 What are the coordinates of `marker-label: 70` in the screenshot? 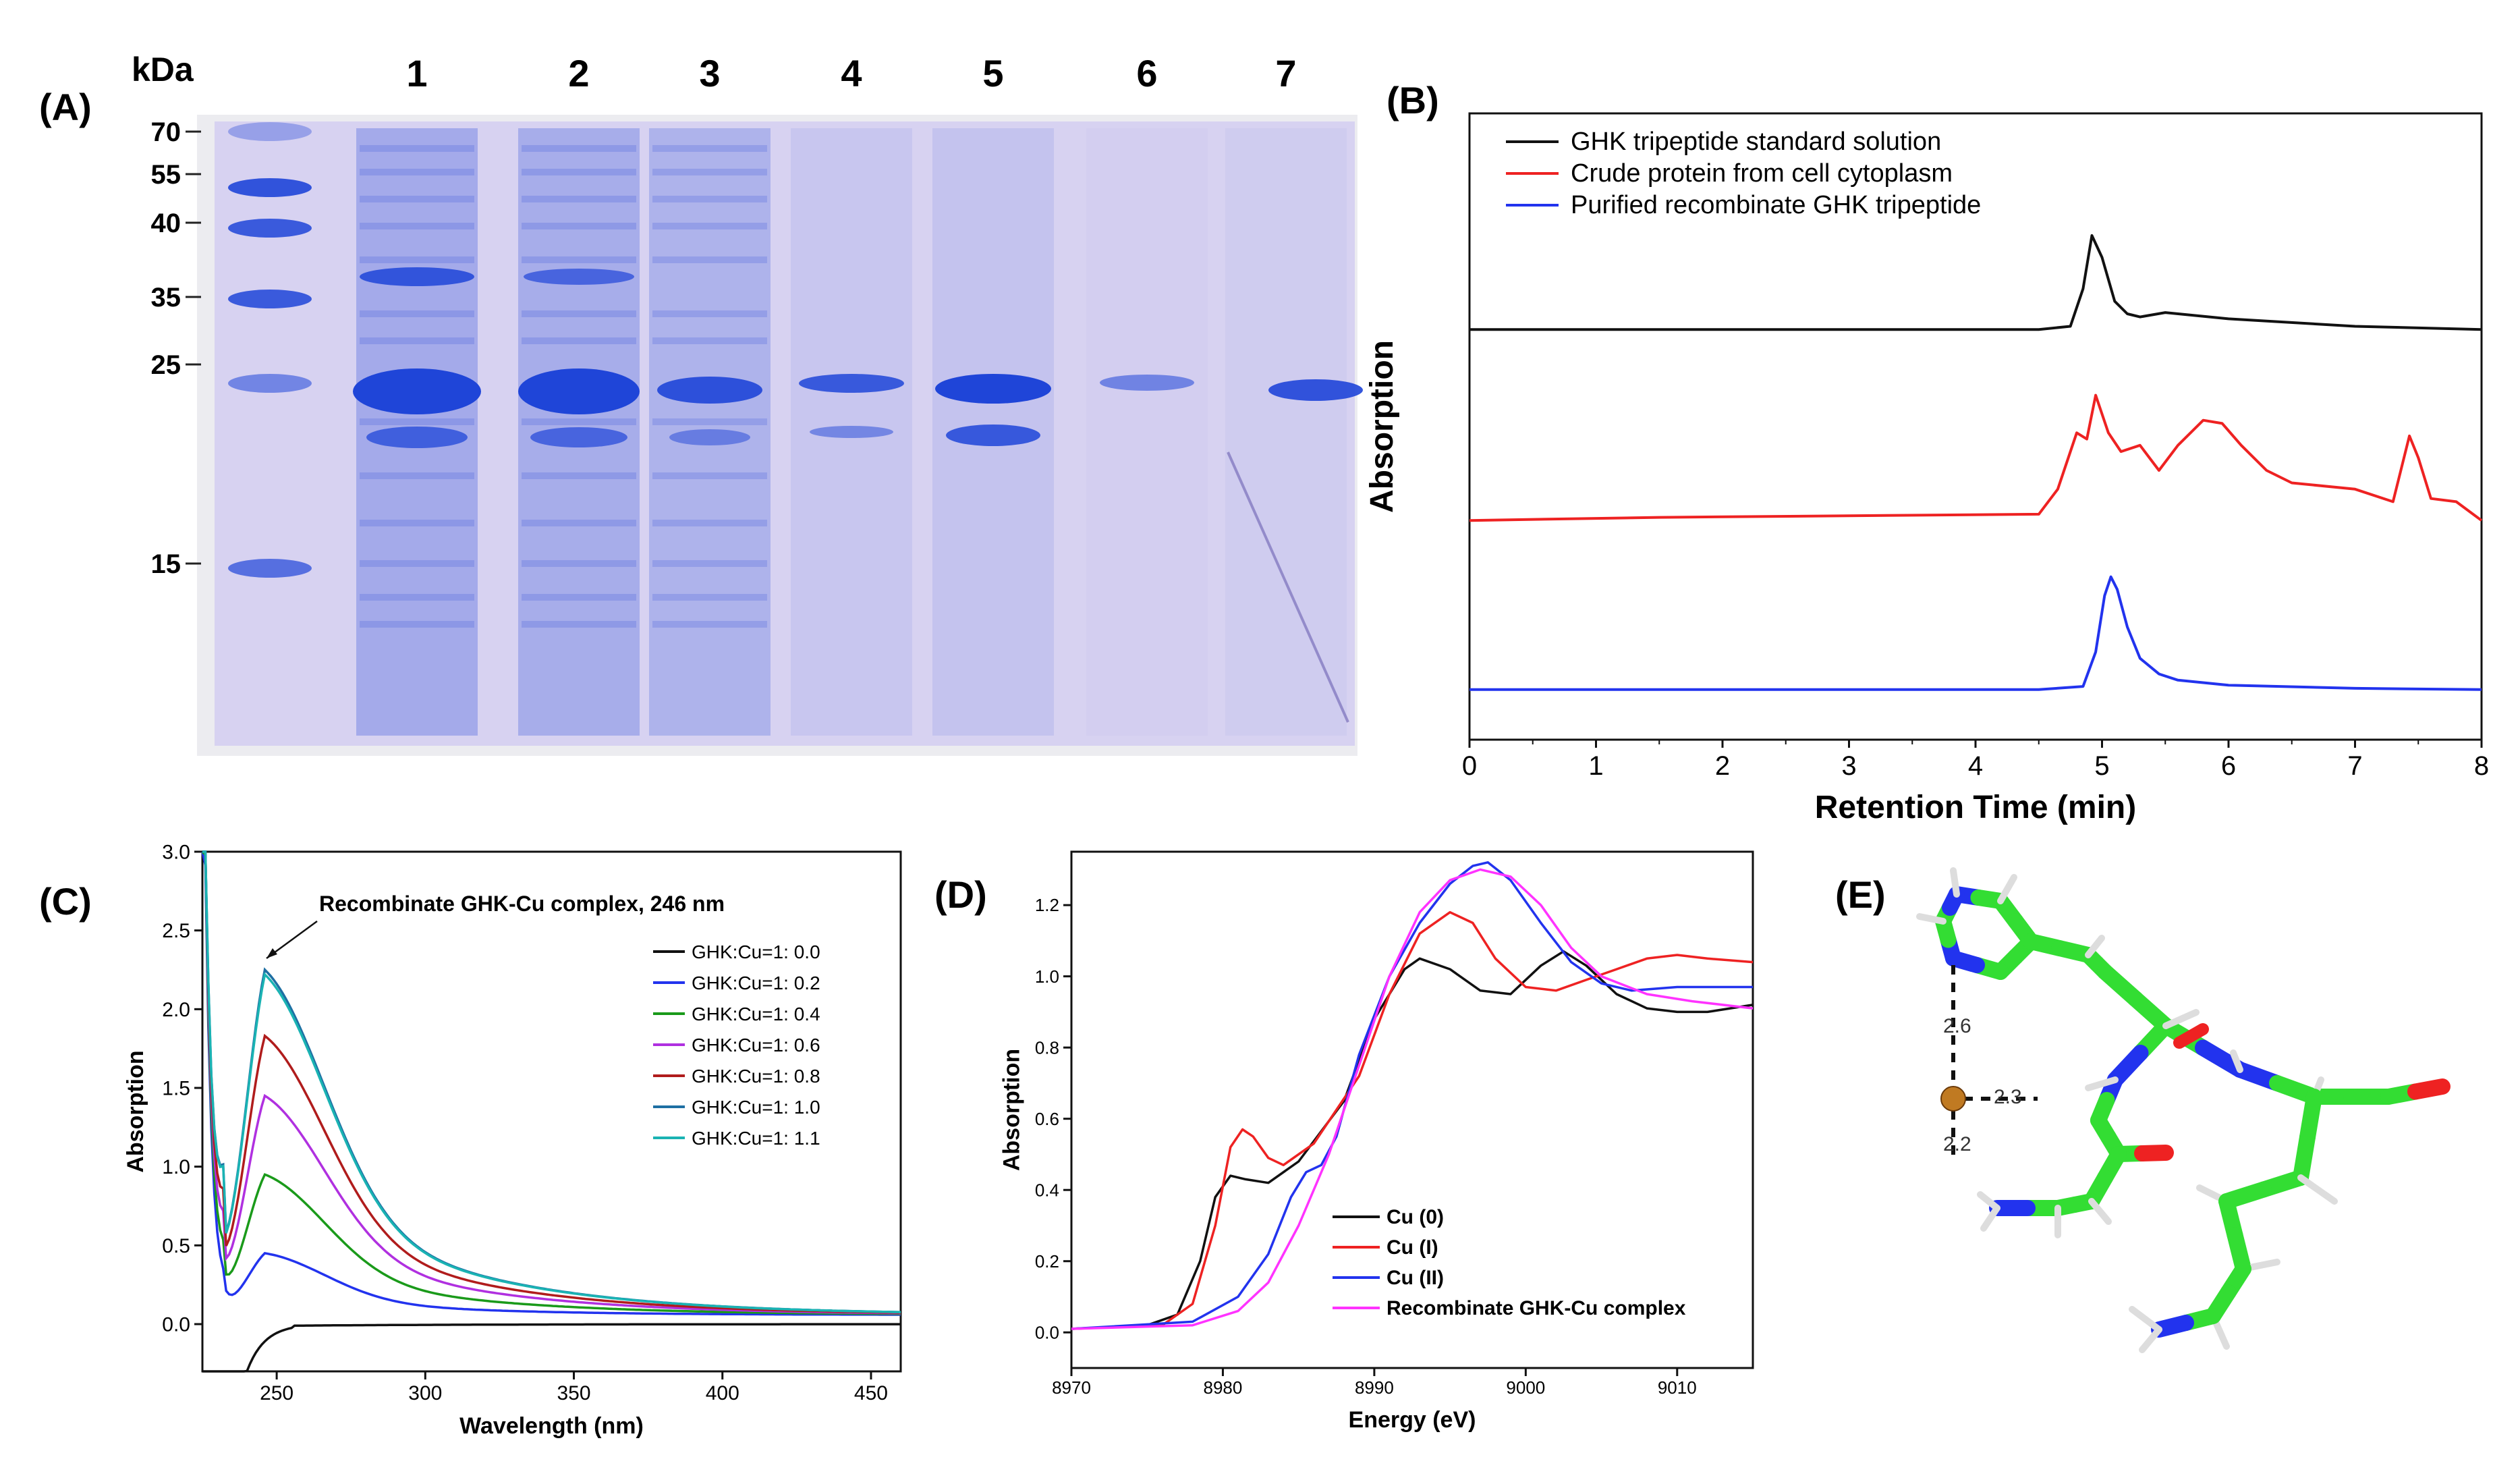 It's located at (166, 132).